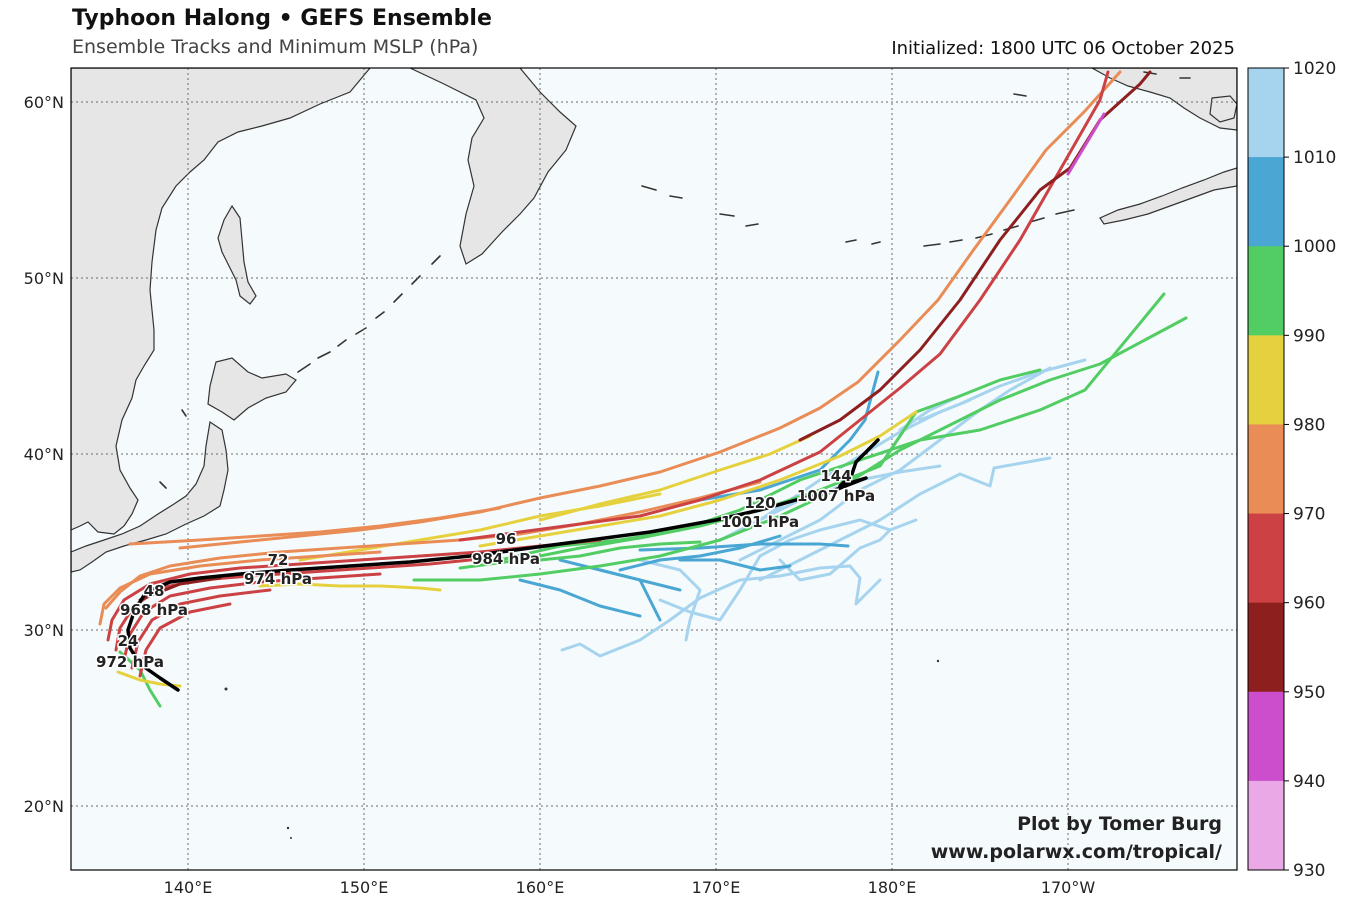 The image size is (1355, 911). I want to click on colorbar-frame, so click(1266, 469).